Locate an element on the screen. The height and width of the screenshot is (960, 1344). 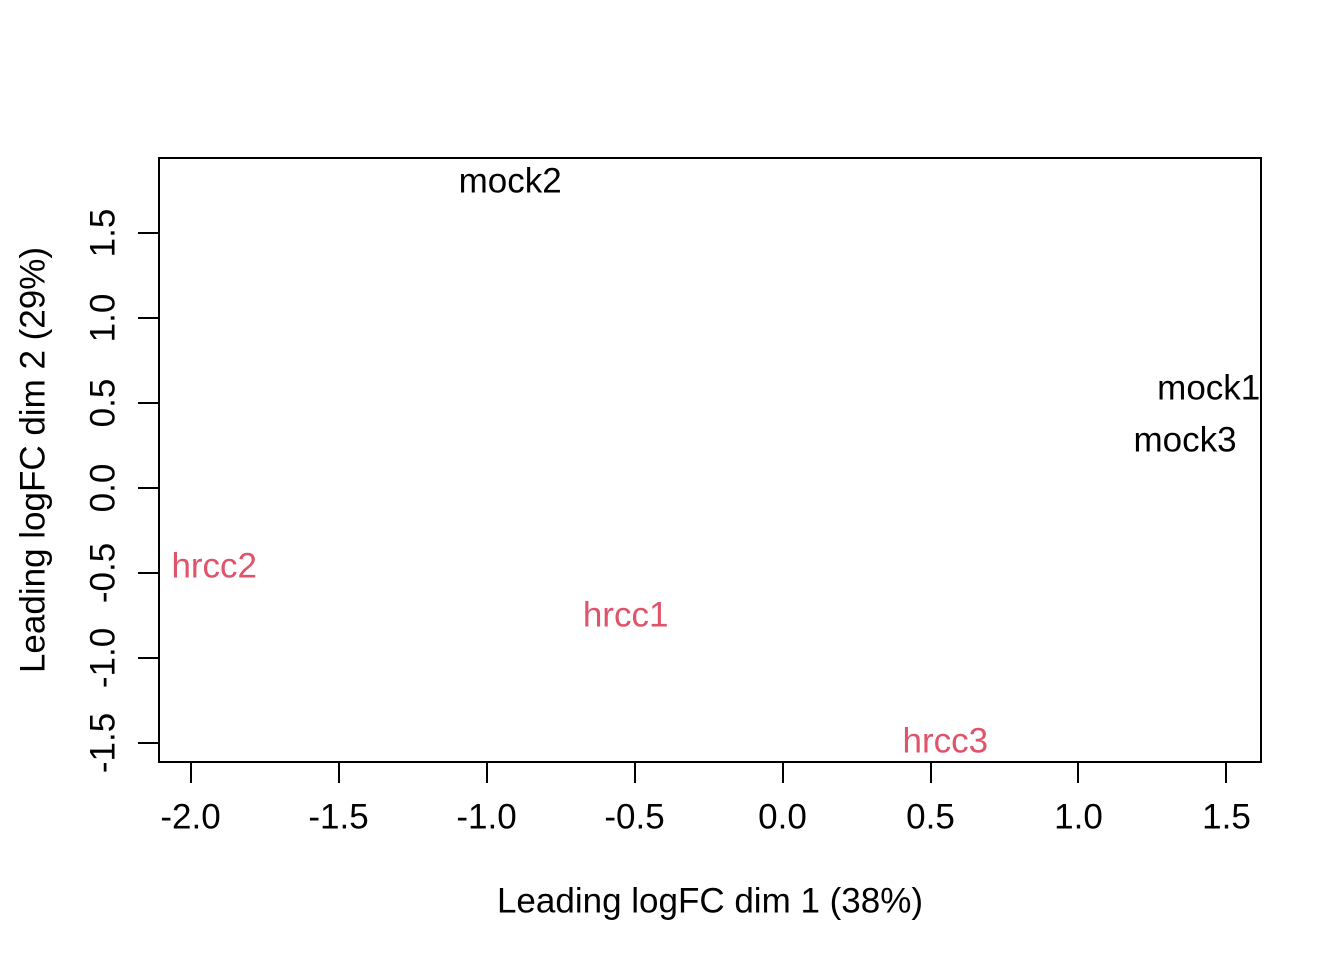
y-tick-label: 0.5 is located at coordinates (103, 403).